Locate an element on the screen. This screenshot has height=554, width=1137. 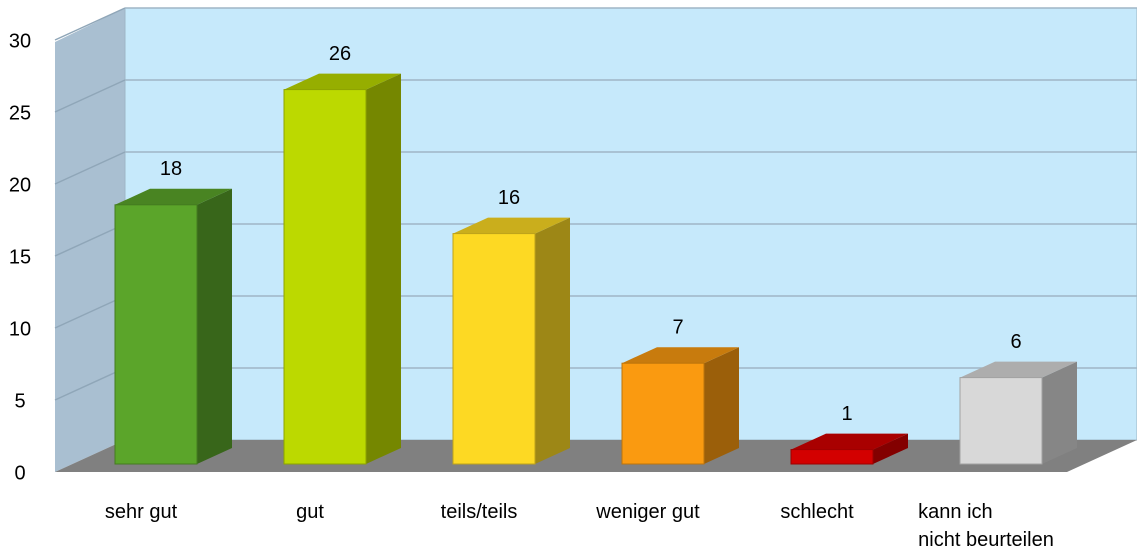
x-tick-label: weniger gut is located at coordinates (648, 512).